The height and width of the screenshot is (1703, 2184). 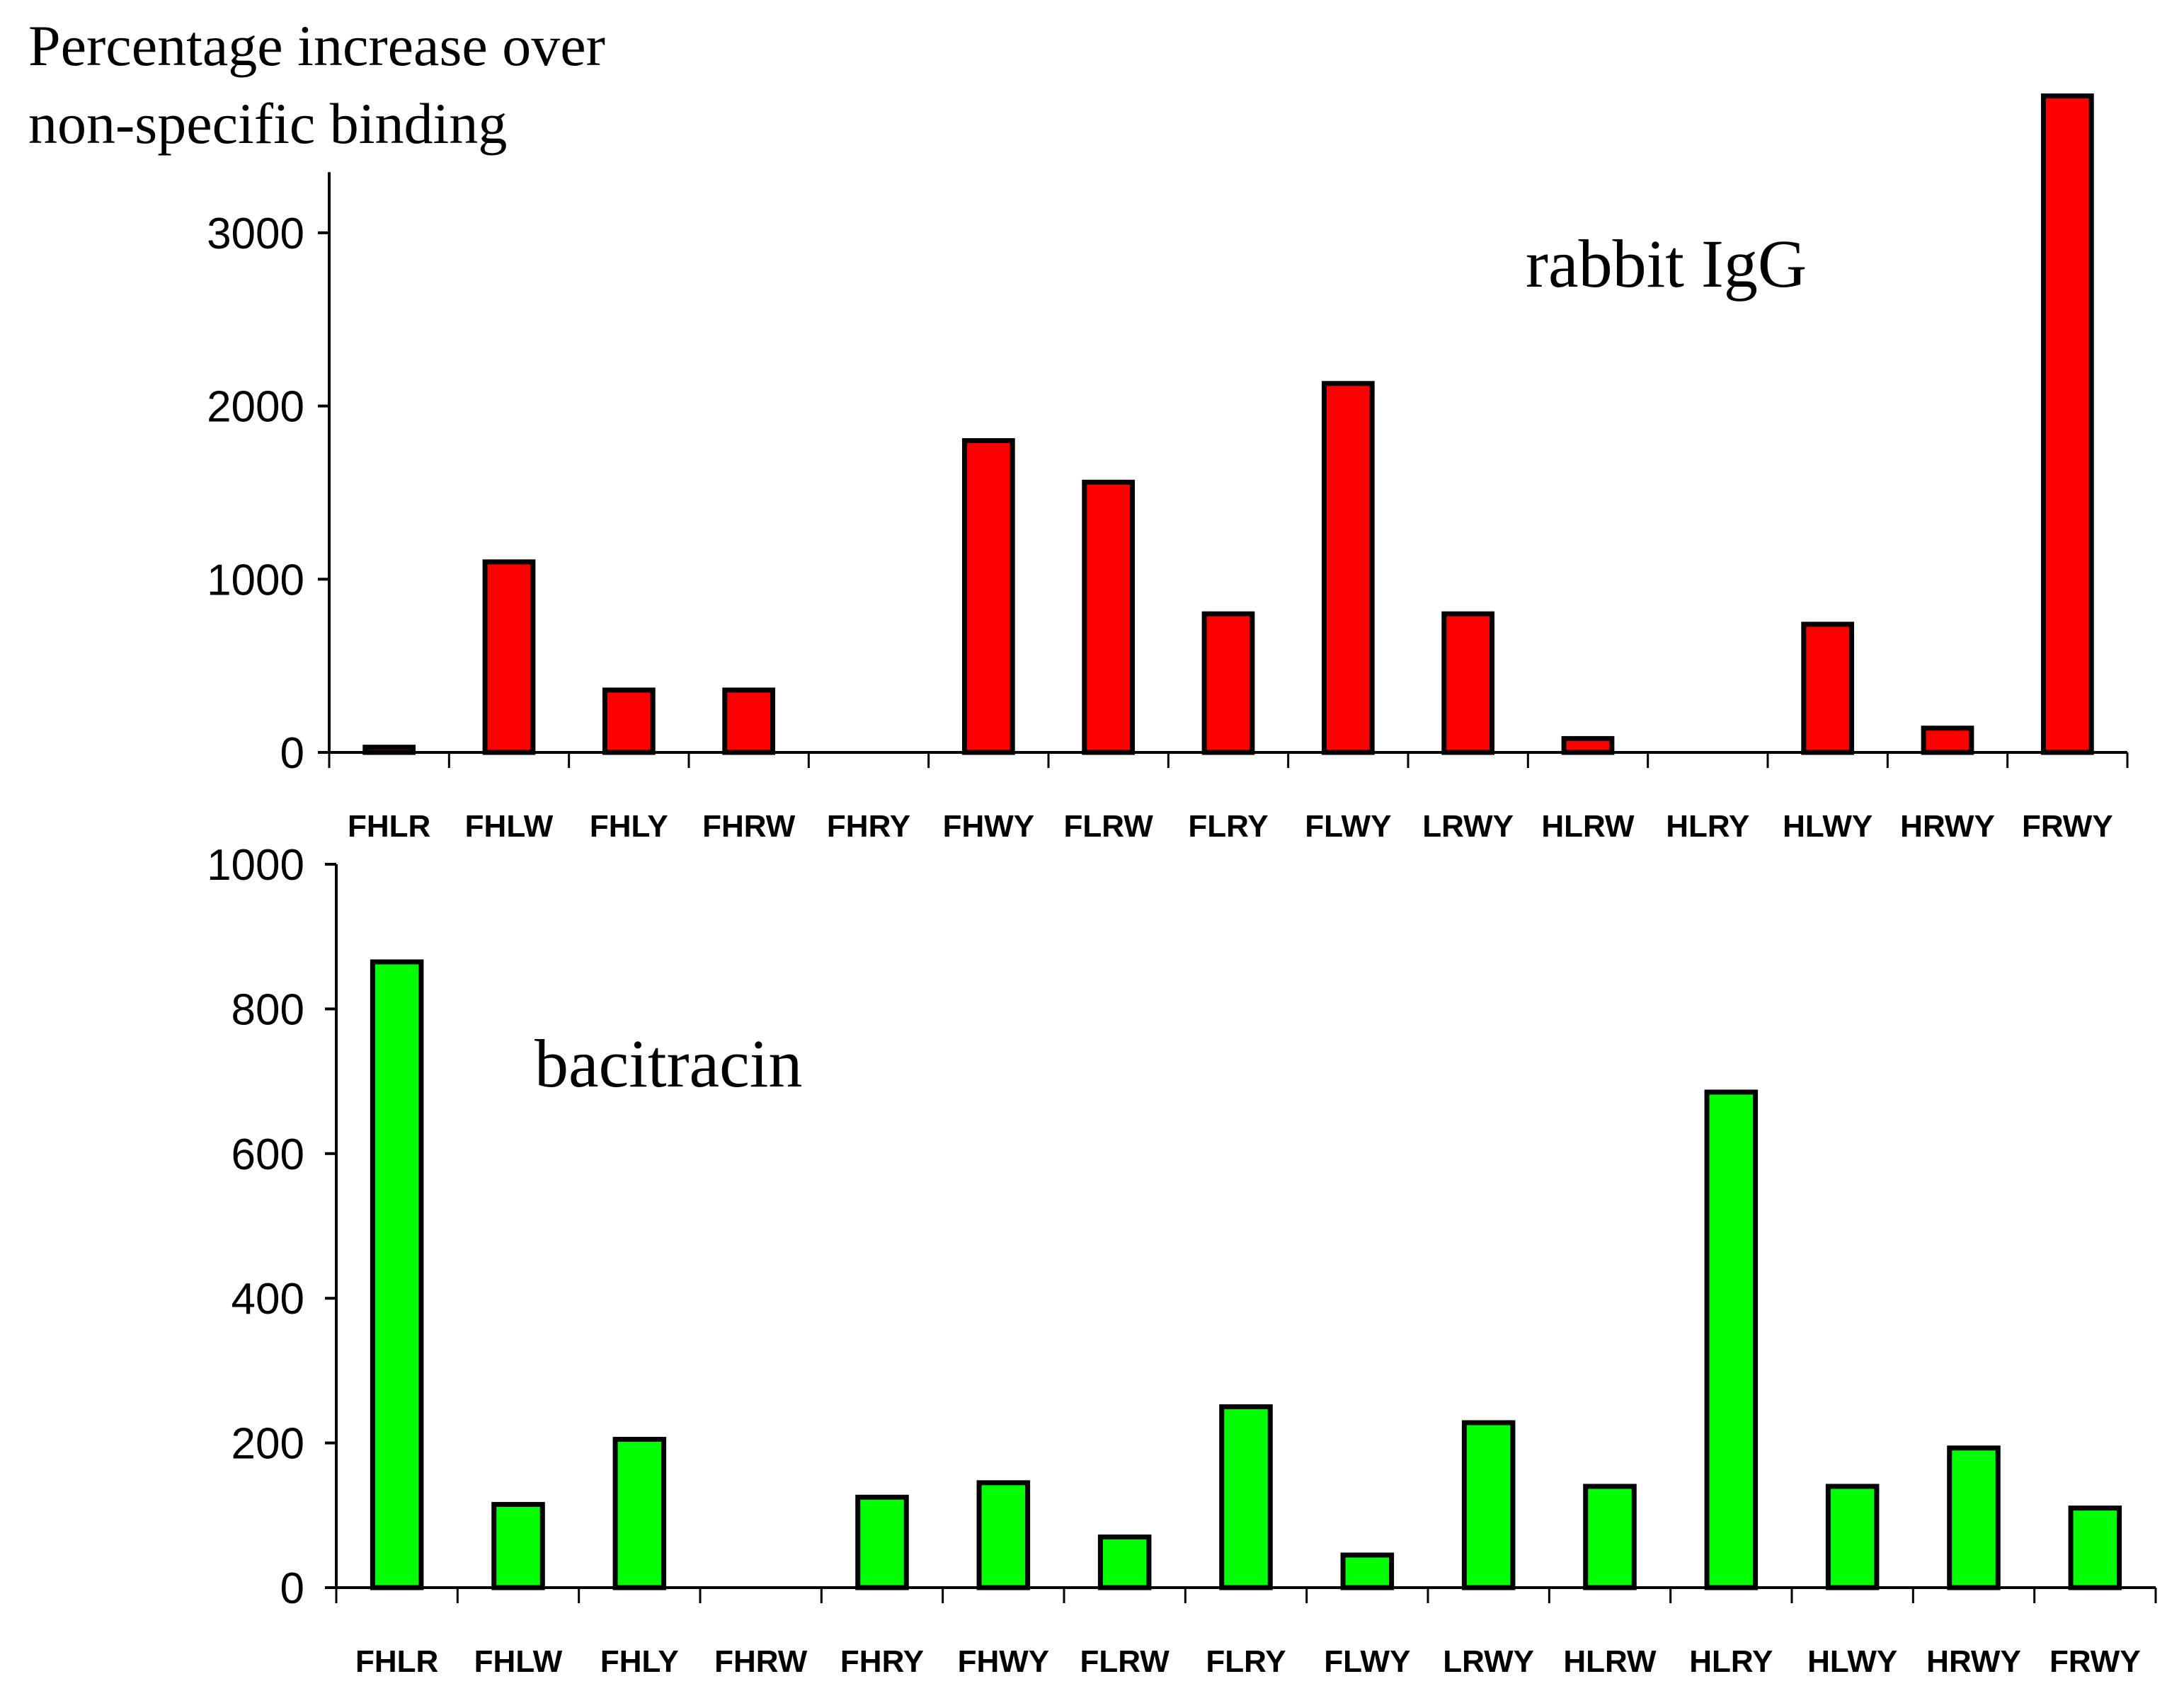 I want to click on x-tick-label-baci-fhwy: FHWY, so click(x=1004, y=1661).